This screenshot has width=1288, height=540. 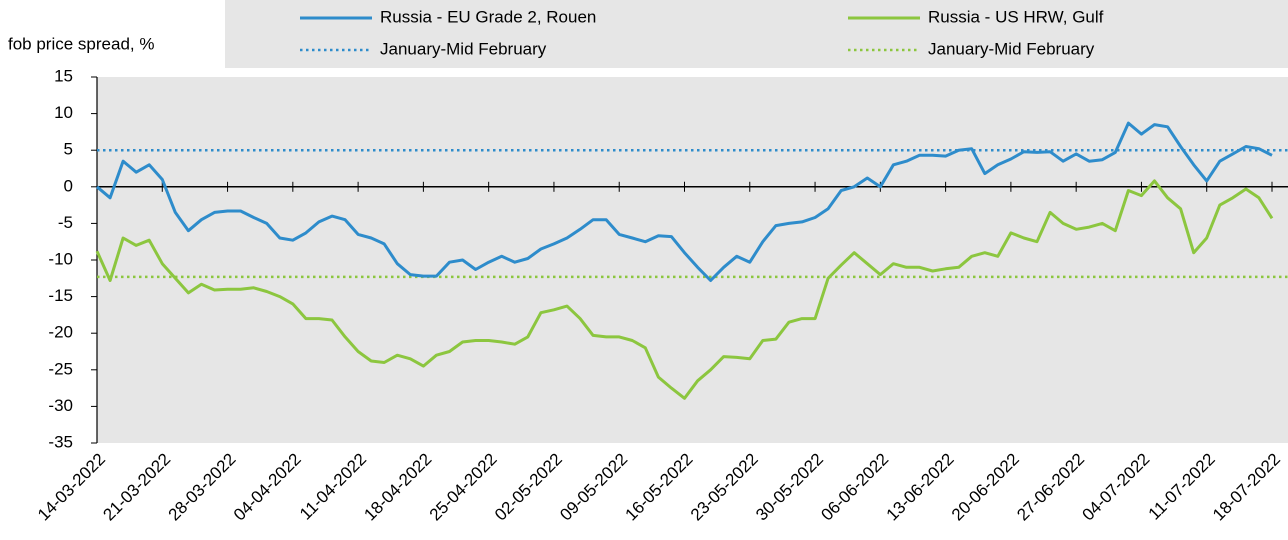 I want to click on y-axis-label: fob price spread, %, so click(x=81, y=43).